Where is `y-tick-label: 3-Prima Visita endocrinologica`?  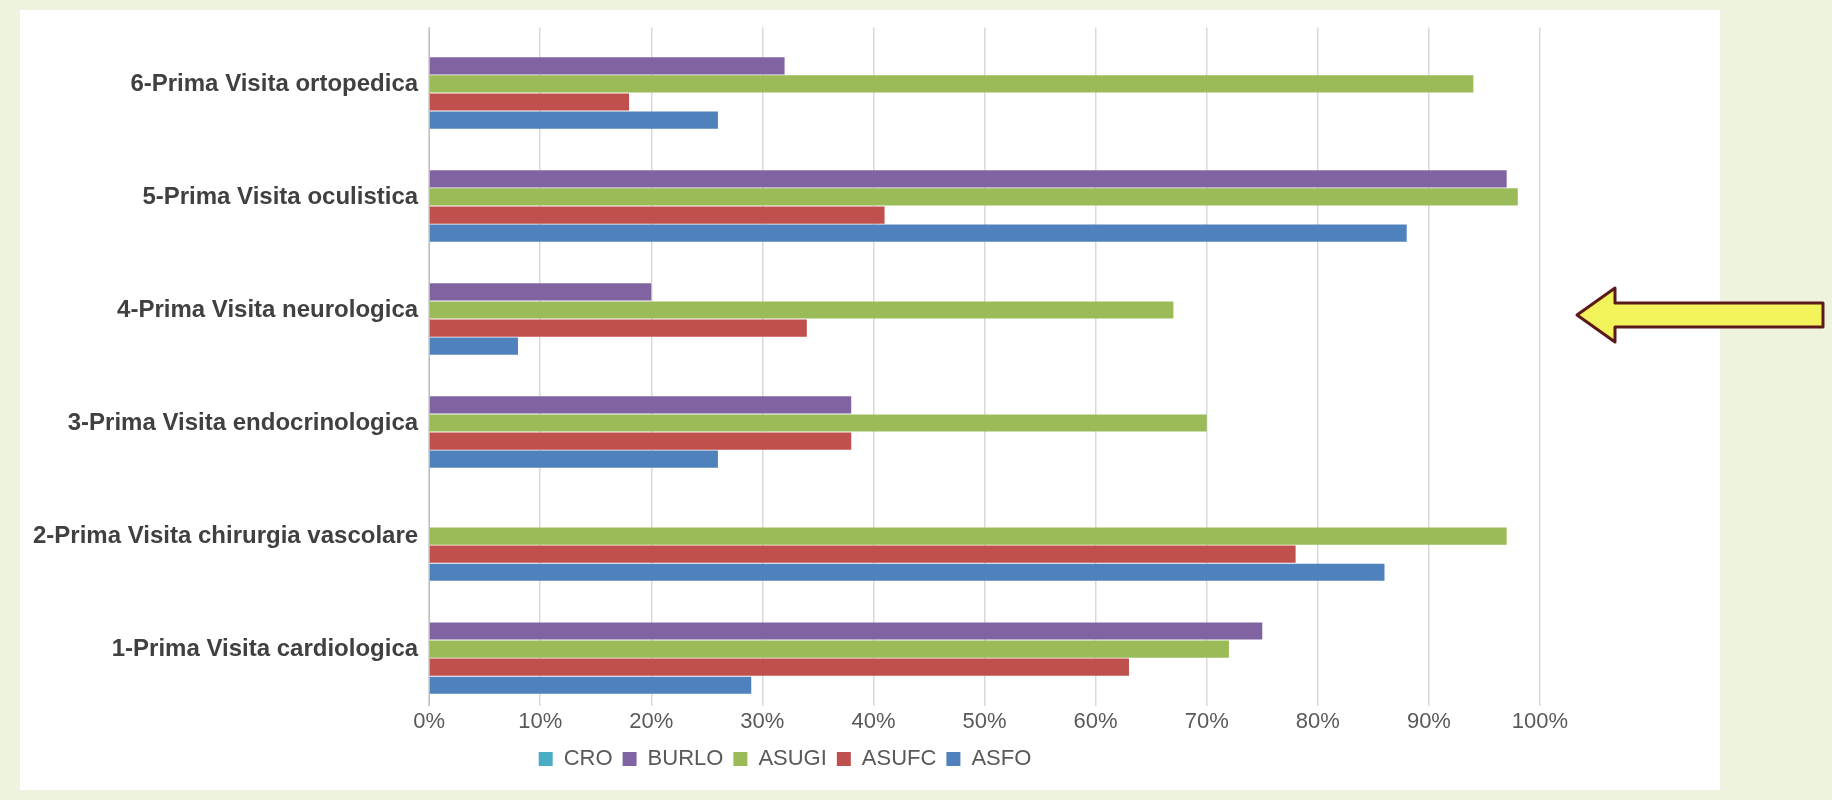 y-tick-label: 3-Prima Visita endocrinologica is located at coordinates (243, 421).